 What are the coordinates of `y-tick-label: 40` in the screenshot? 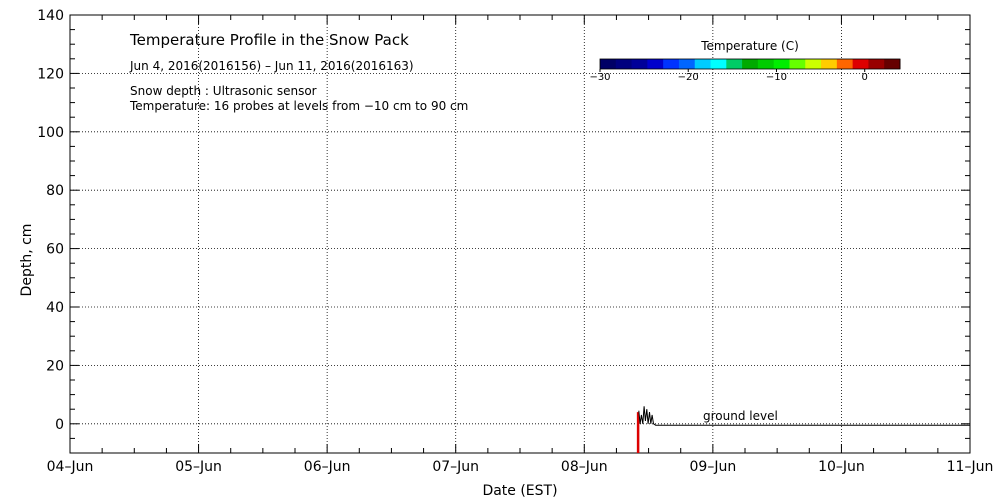 It's located at (55, 308).